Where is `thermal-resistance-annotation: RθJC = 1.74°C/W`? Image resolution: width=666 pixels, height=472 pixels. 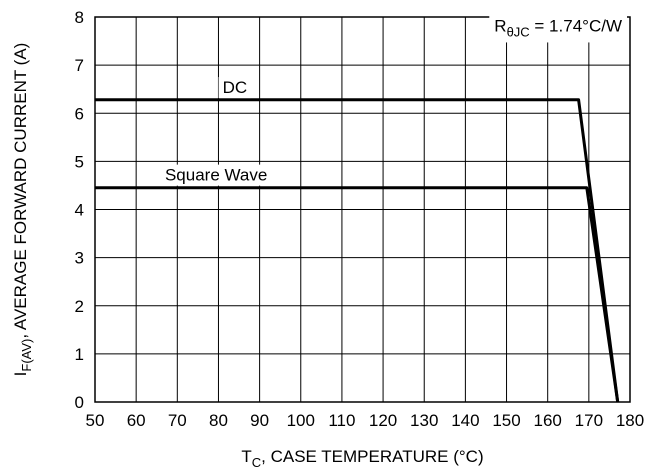 thermal-resistance-annotation: RθJC = 1.74°C/W is located at coordinates (558, 27).